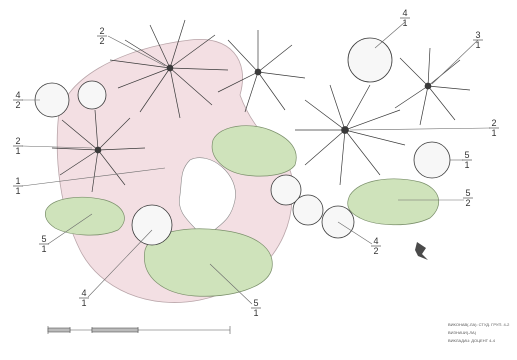  What do you see at coordinates (477, 45) in the screenshot?
I see `label-l3-bottom: 1` at bounding box center [477, 45].